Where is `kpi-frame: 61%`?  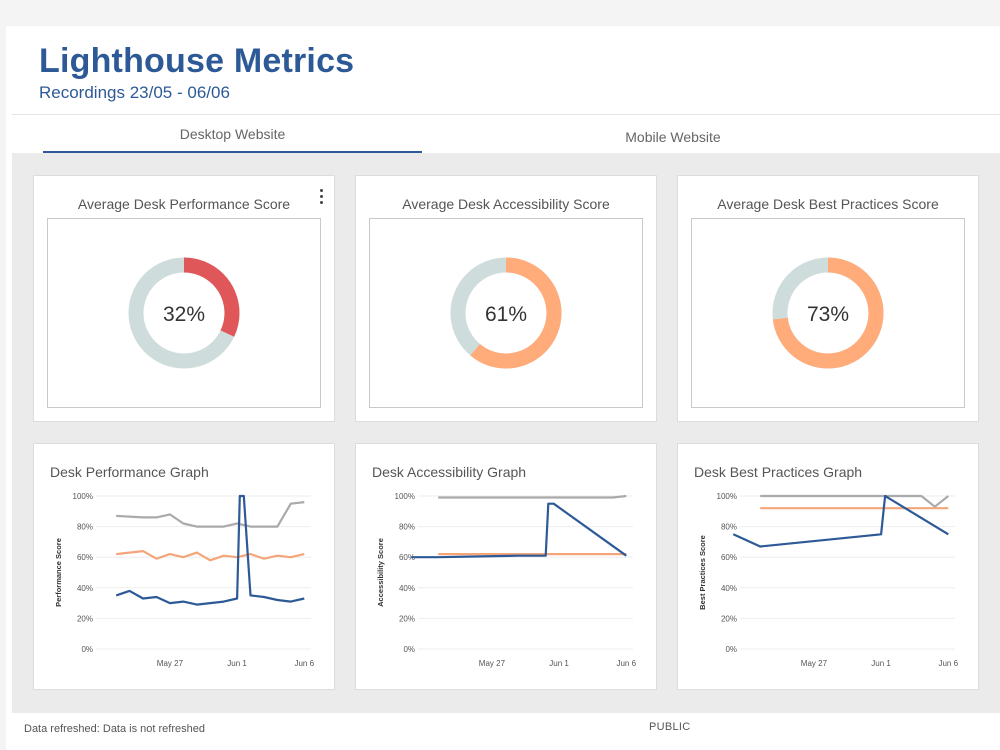 kpi-frame: 61% is located at coordinates (506, 313).